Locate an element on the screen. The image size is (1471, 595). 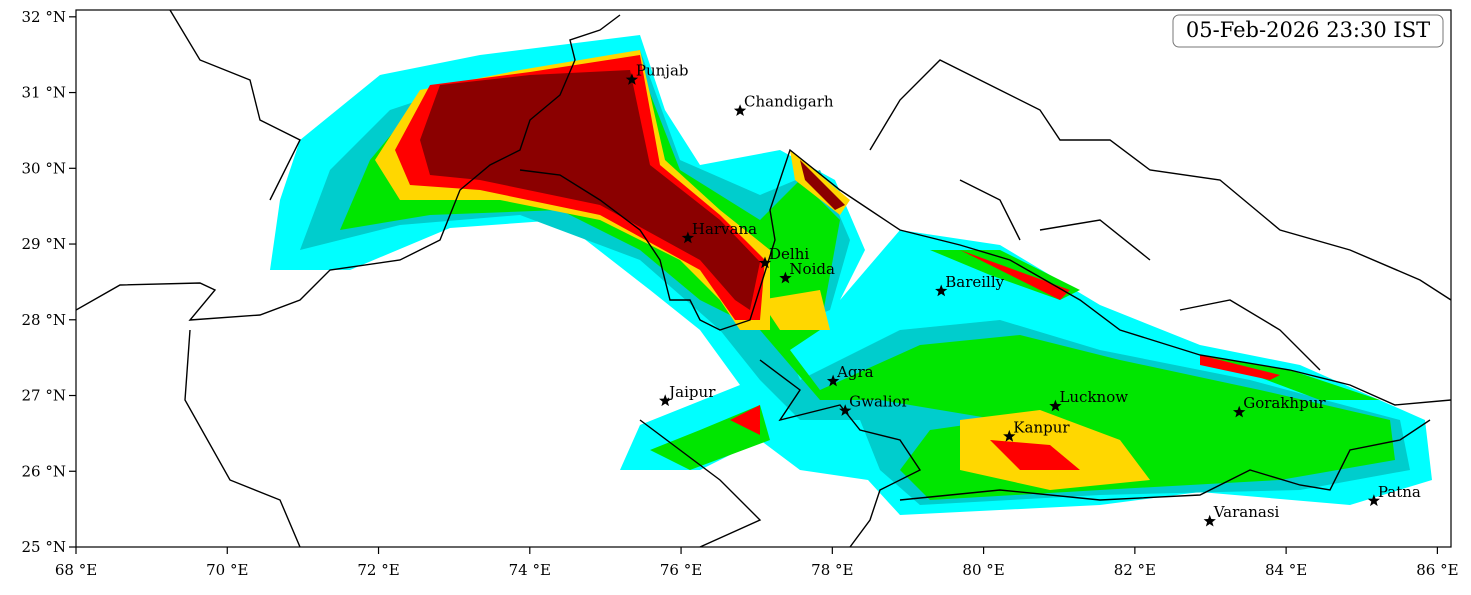
y-tick-label: 30 °N is located at coordinates (44, 168).